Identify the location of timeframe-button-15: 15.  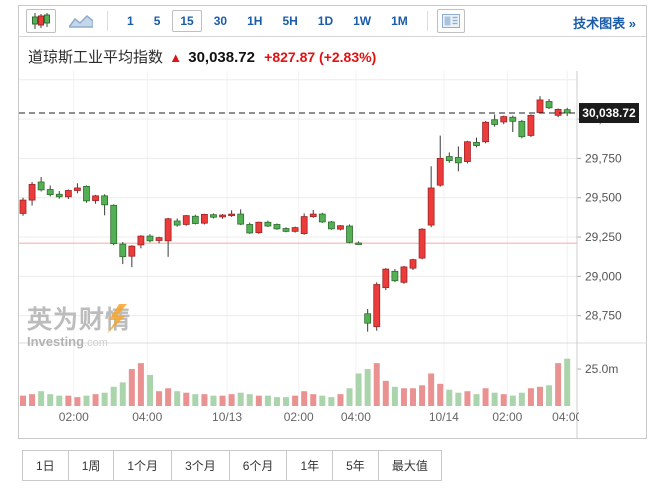
(187, 21).